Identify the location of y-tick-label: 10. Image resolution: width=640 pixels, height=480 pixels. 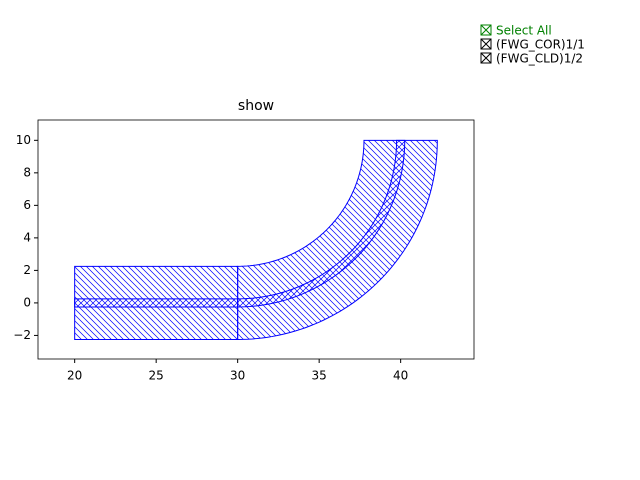
(23, 140).